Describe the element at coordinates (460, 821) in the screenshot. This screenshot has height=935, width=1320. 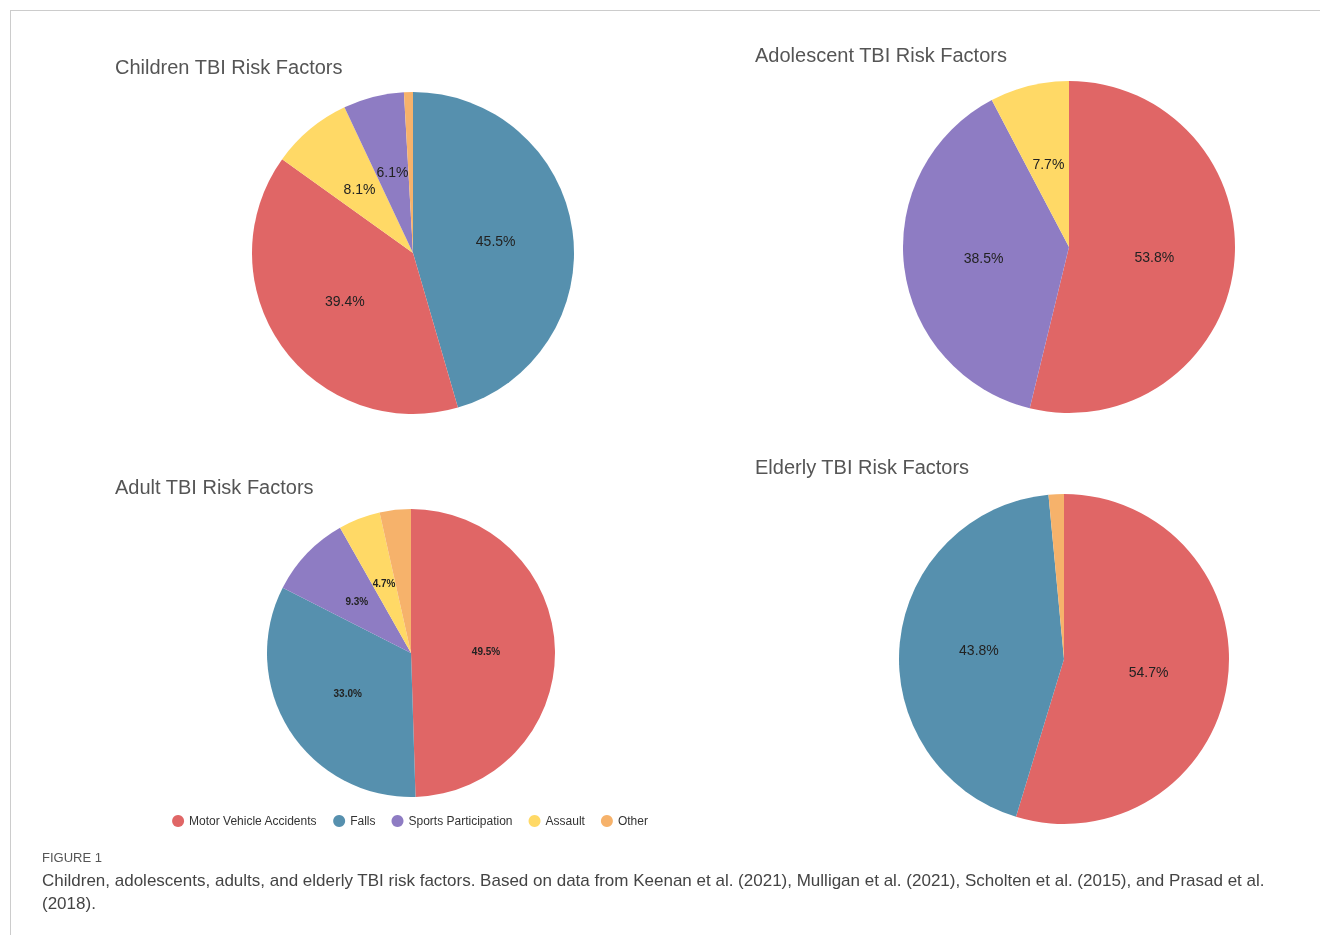
I see `legend-label: Sports Participation` at that location.